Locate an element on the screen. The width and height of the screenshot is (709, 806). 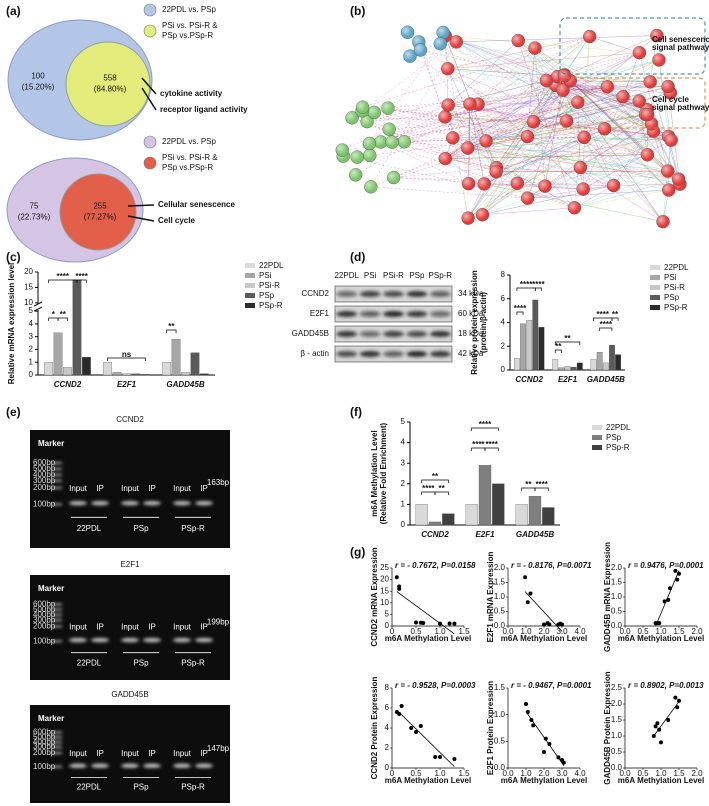
gel-title: GADD45B is located at coordinates (129, 694).